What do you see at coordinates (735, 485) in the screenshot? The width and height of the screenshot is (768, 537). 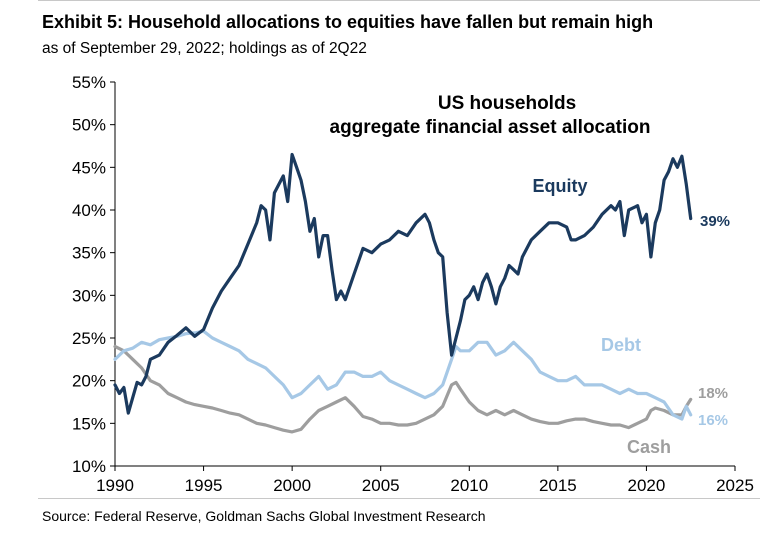 I see `x-tick-label: 2025` at bounding box center [735, 485].